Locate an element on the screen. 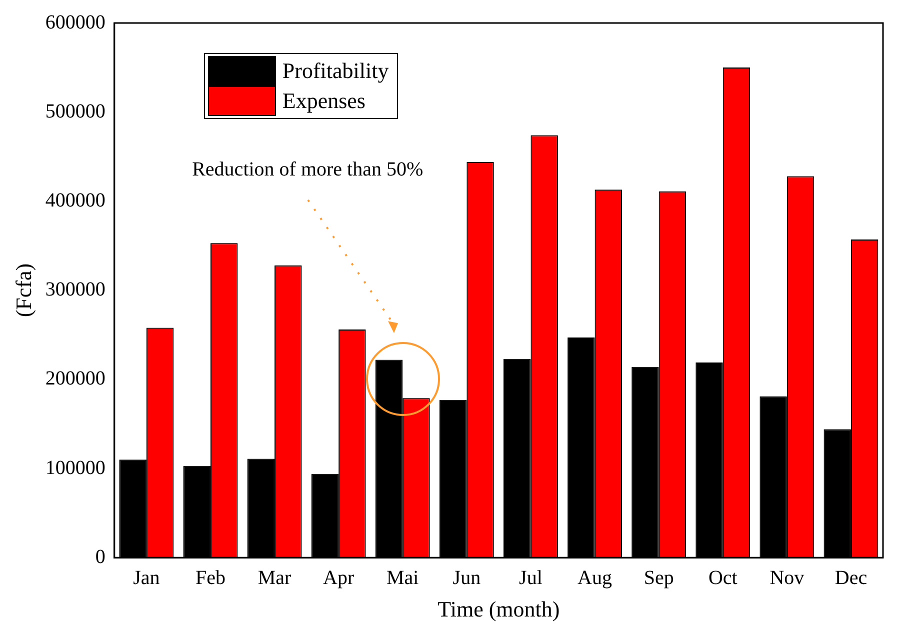 The image size is (905, 640). x-tick-label: Sep is located at coordinates (659, 577).